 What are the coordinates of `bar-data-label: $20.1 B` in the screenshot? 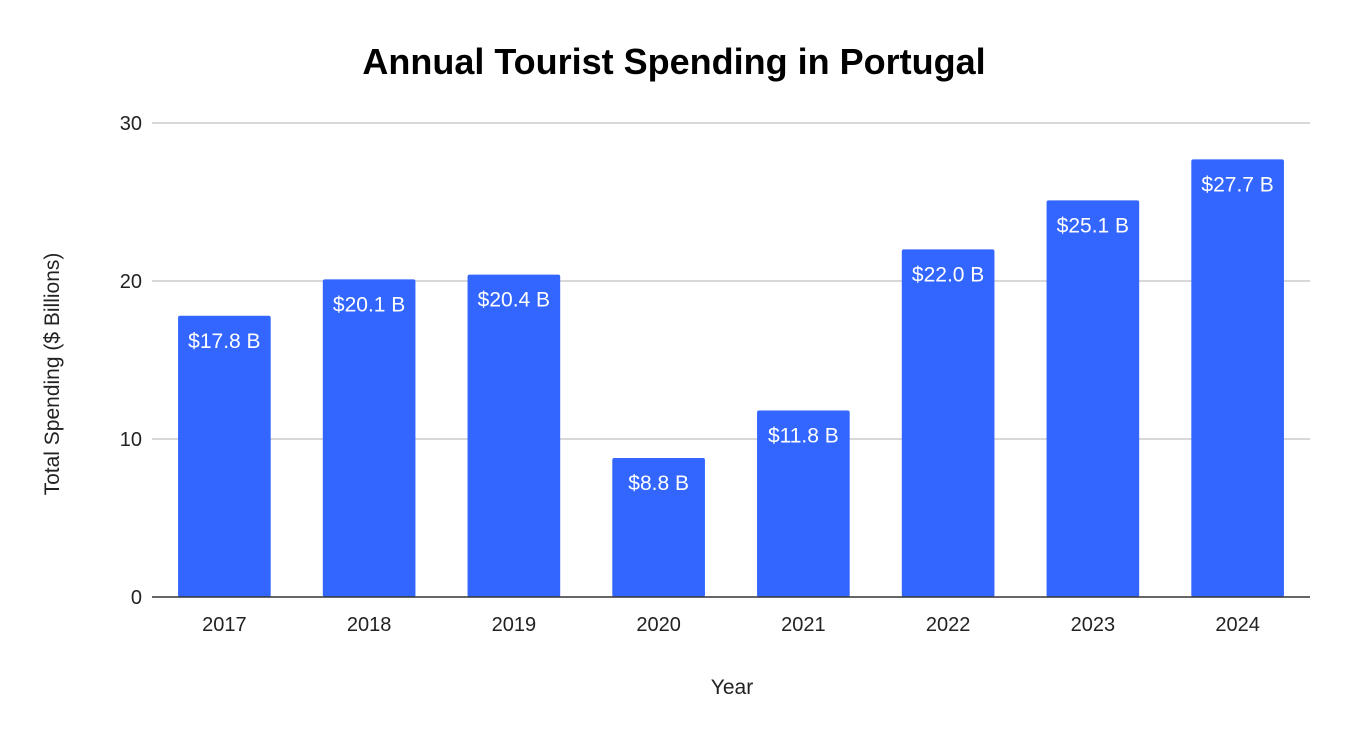 It's located at (369, 304).